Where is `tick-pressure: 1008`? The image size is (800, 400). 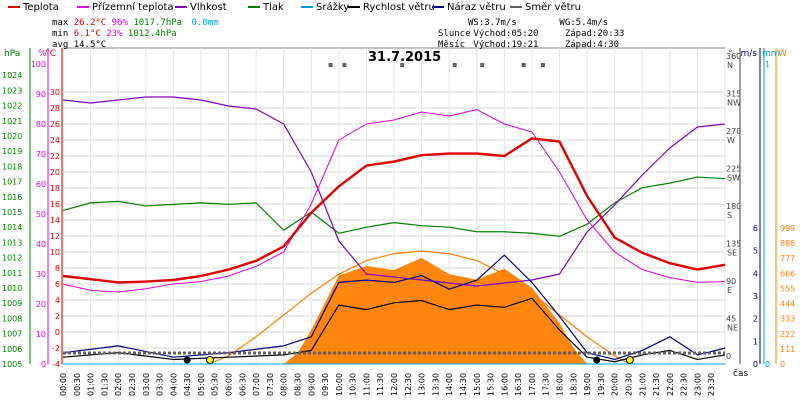 tick-pressure: 1008 is located at coordinates (12, 318).